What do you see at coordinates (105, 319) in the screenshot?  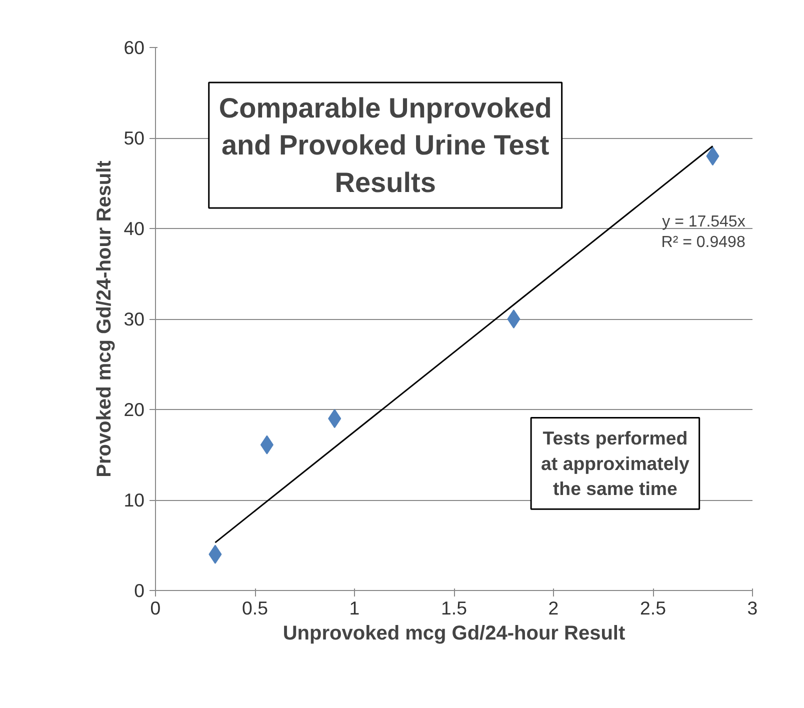 I see `y-axis-title: Provoked mcg Gd/24-hour Result` at bounding box center [105, 319].